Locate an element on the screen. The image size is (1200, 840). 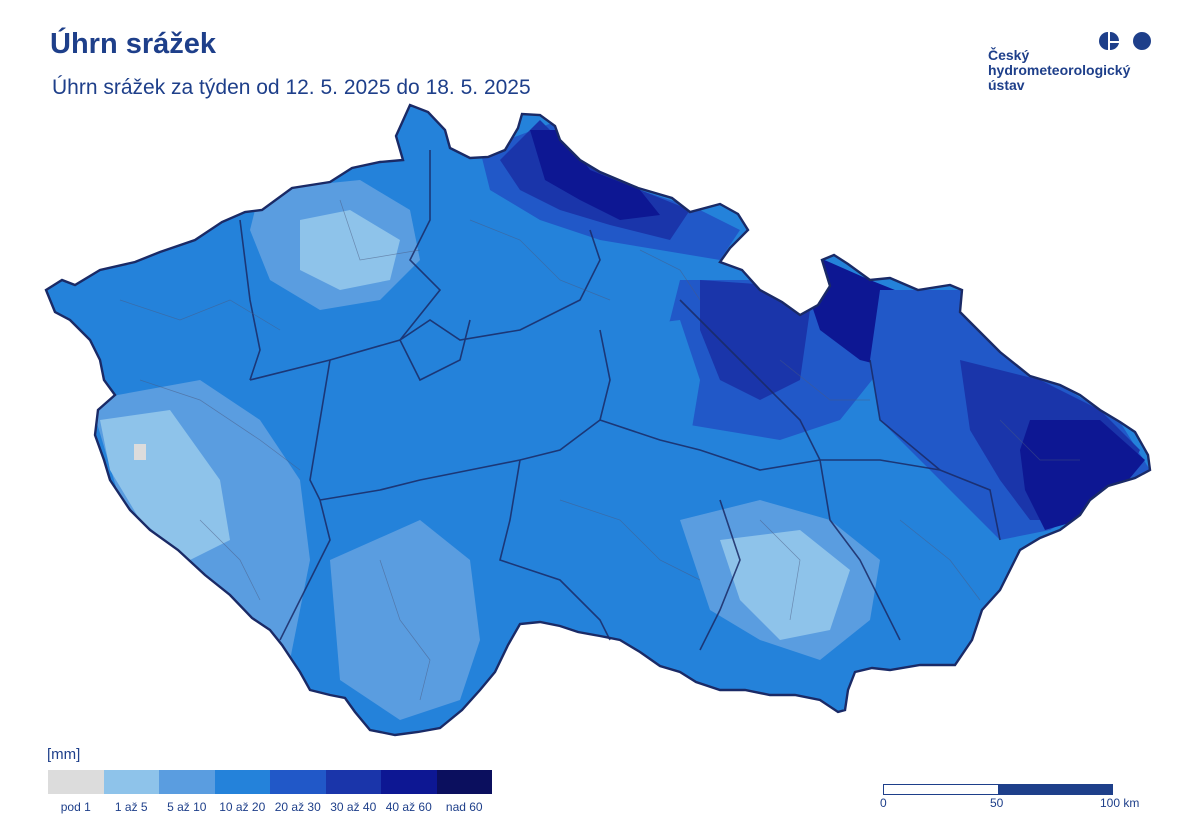
scale-label-0: 0 is located at coordinates (883, 803).